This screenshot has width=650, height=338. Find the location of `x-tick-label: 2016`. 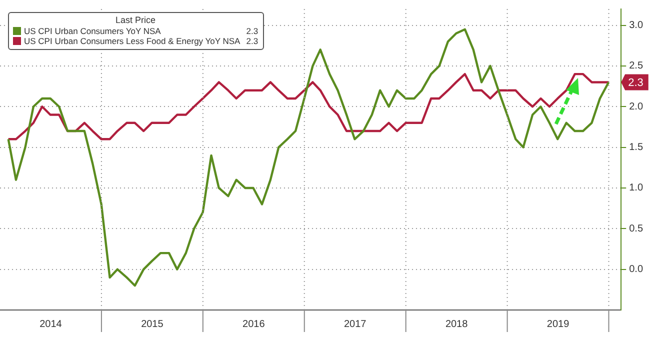

x-tick-label: 2016 is located at coordinates (254, 324).